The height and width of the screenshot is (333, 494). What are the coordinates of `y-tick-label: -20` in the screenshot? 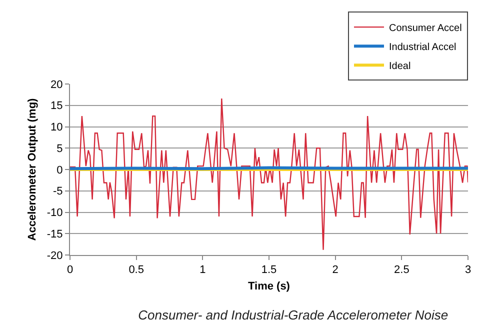 It's located at (54, 256).